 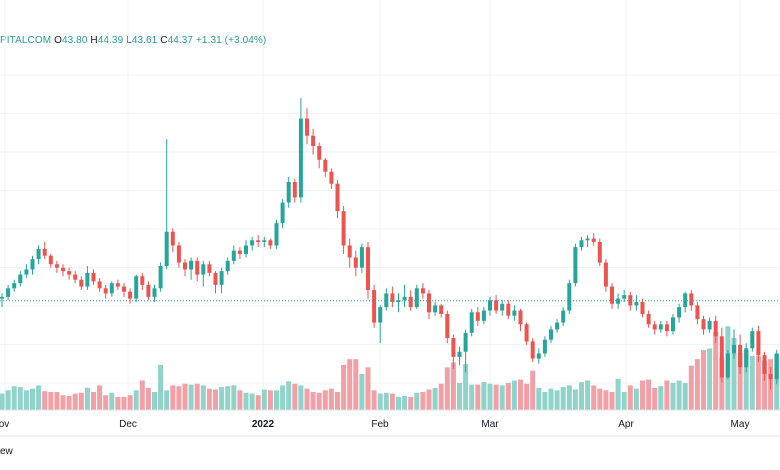 What do you see at coordinates (740, 424) in the screenshot?
I see `time-axis-label: May` at bounding box center [740, 424].